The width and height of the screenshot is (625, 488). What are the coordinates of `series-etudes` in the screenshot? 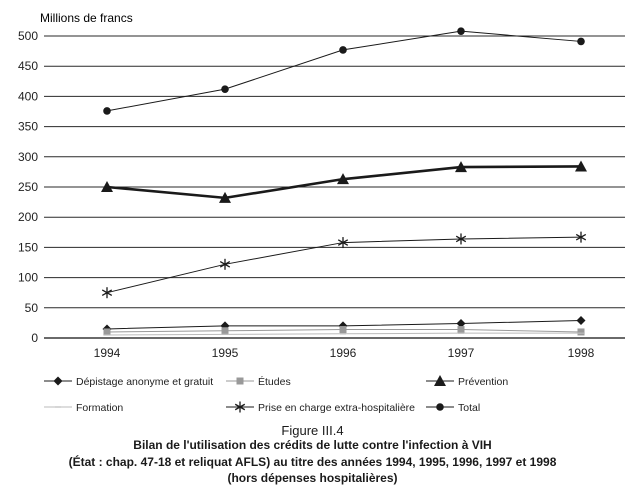 It's located at (344, 331).